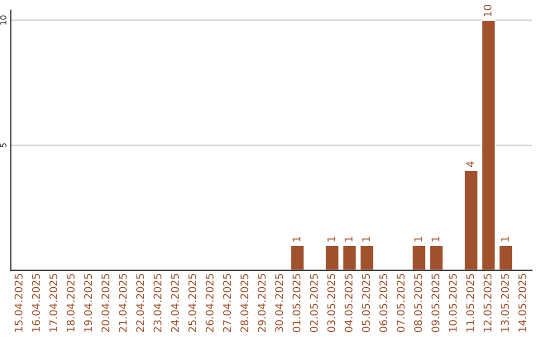 This screenshot has width=540, height=340. Describe the element at coordinates (504, 303) in the screenshot. I see `x-tick-label: 13.05.2025` at that location.